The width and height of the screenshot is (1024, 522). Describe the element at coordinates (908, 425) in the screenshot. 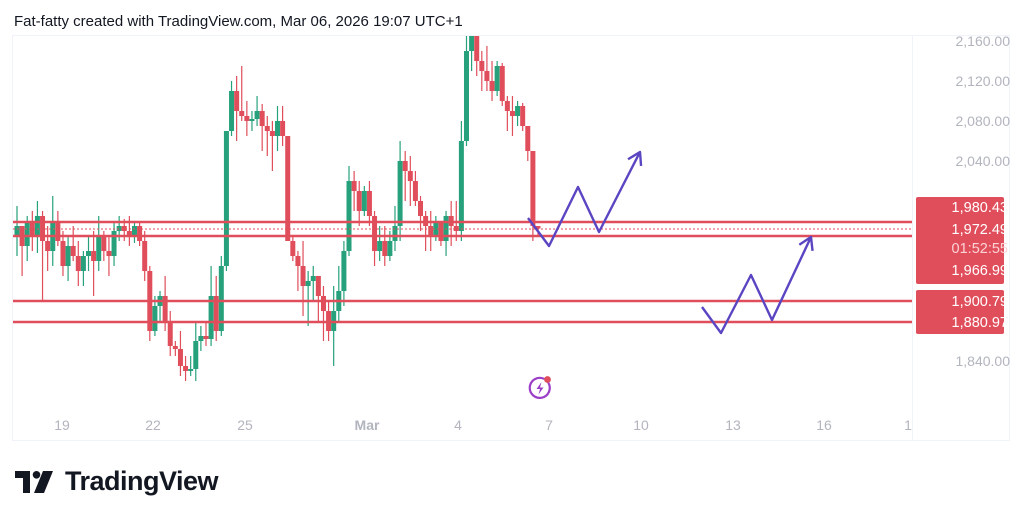

I see `time-tick: 1` at that location.